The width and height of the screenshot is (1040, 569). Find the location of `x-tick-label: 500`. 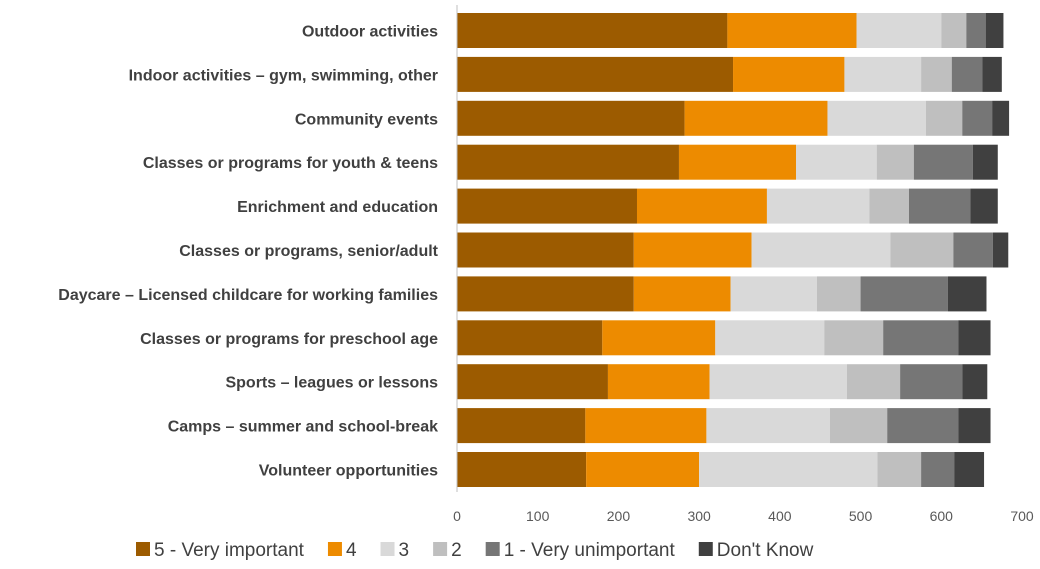

x-tick-label: 500 is located at coordinates (861, 516).